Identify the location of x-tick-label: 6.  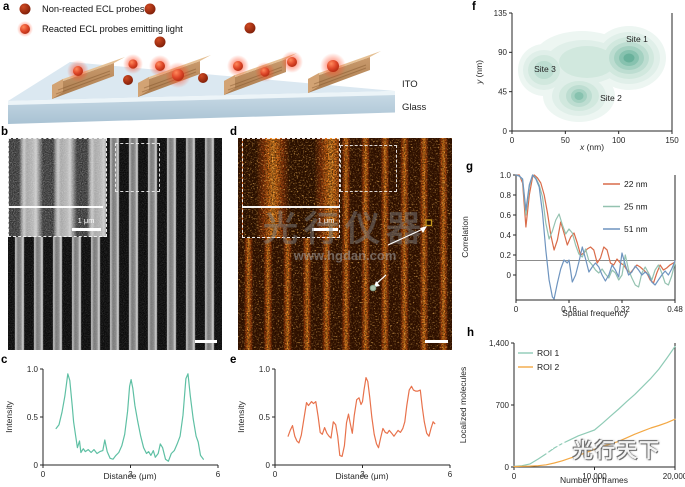
(218, 474).